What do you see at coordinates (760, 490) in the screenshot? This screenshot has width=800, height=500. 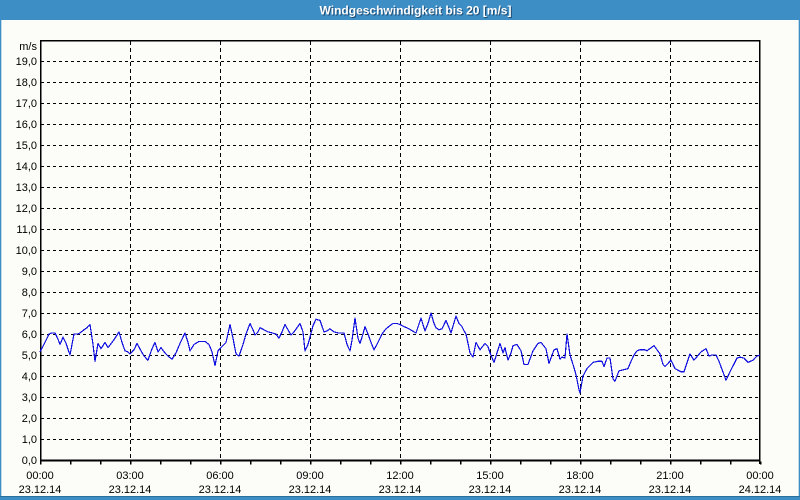 I see `svg-text: 24.12.14` at bounding box center [760, 490].